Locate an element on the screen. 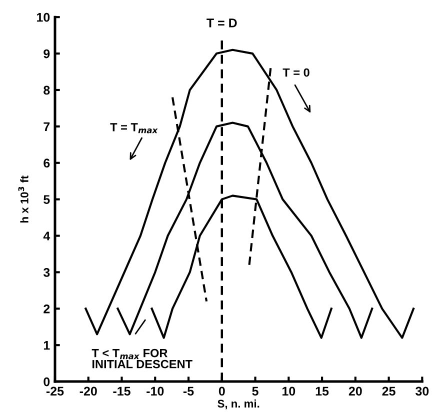 The height and width of the screenshot is (417, 433). y-tick-label: 8 is located at coordinates (47, 90).